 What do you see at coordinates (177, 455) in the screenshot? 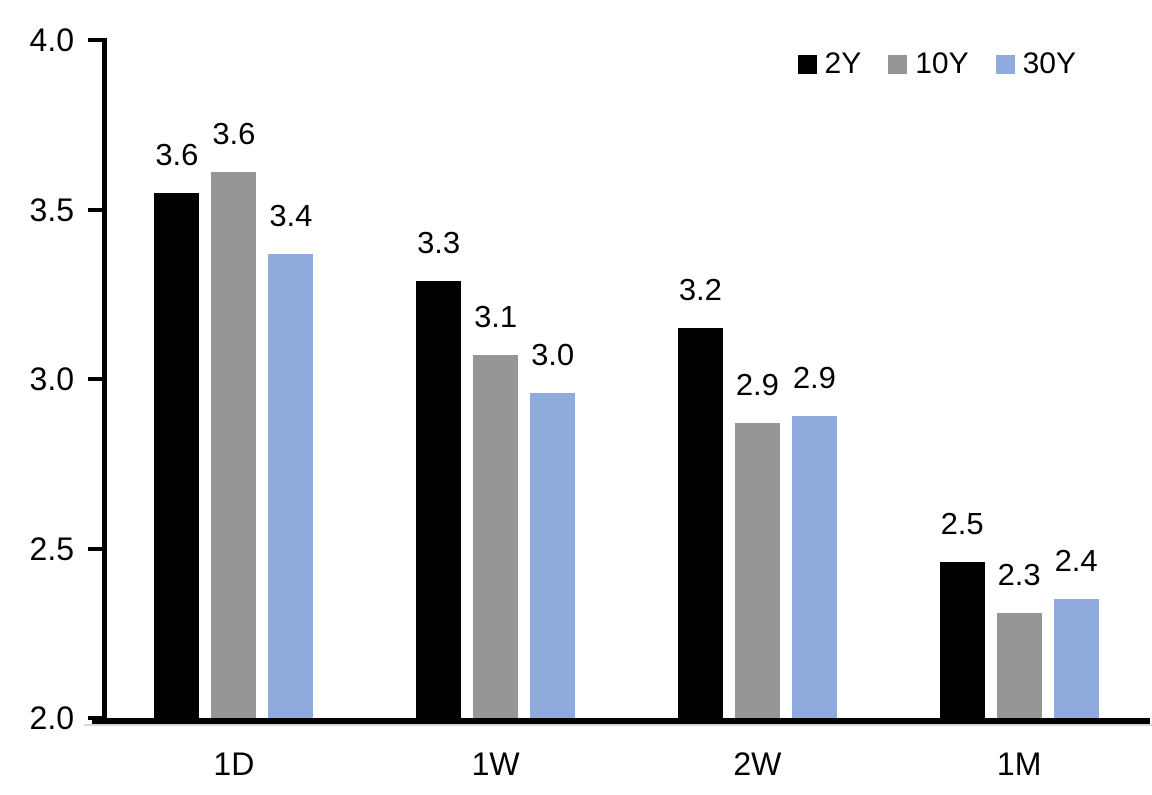
I see `bar-2y-1d` at bounding box center [177, 455].